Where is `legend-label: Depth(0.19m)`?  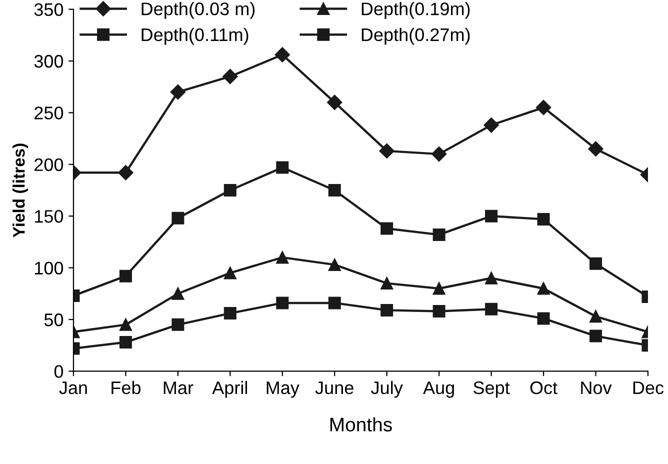
legend-label: Depth(0.19m) is located at coordinates (416, 10).